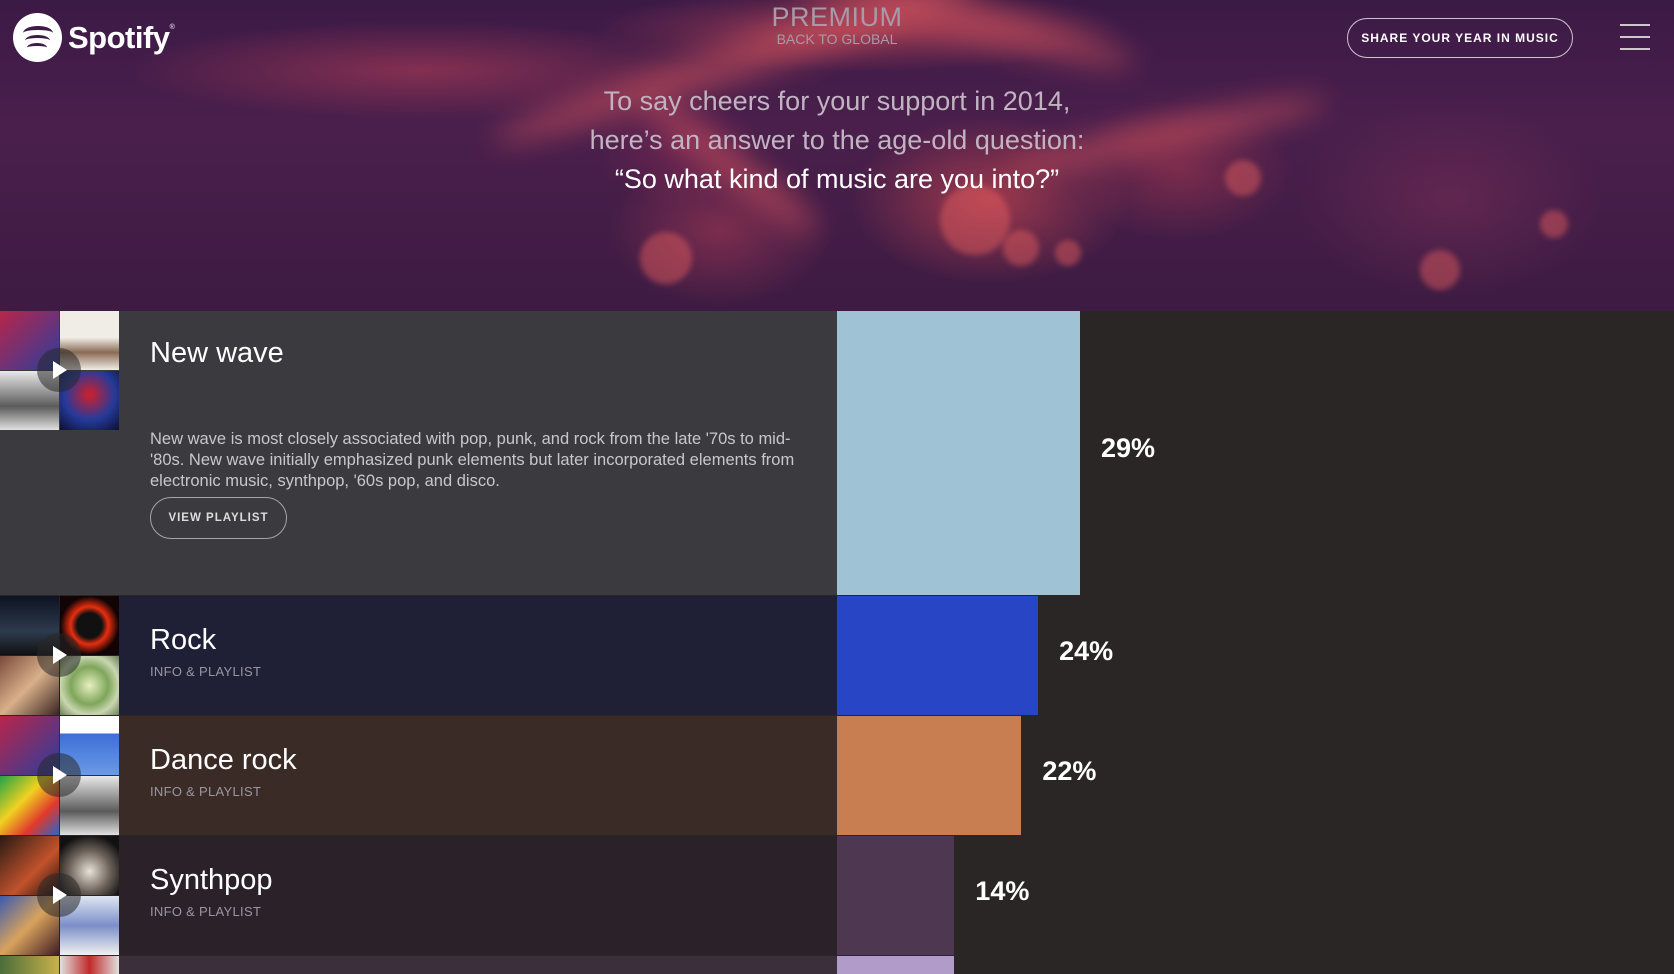 The image size is (1674, 974). Describe the element at coordinates (1069, 771) in the screenshot. I see `percent-label: 22%` at that location.